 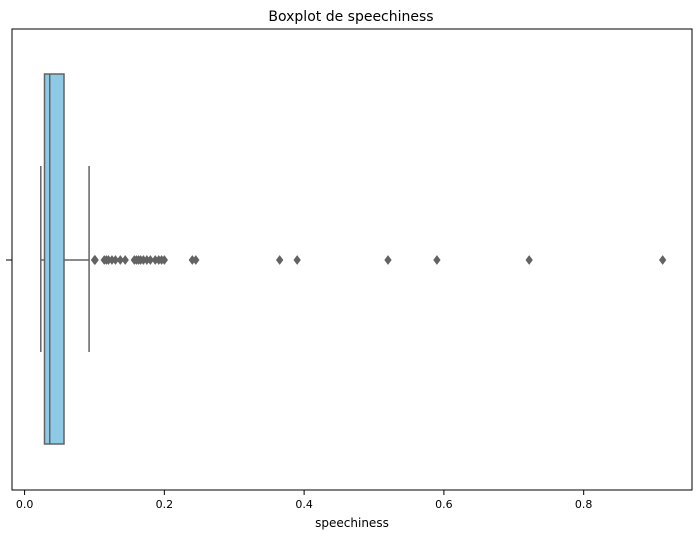 What do you see at coordinates (352, 523) in the screenshot?
I see `x-axis-label: speechiness` at bounding box center [352, 523].